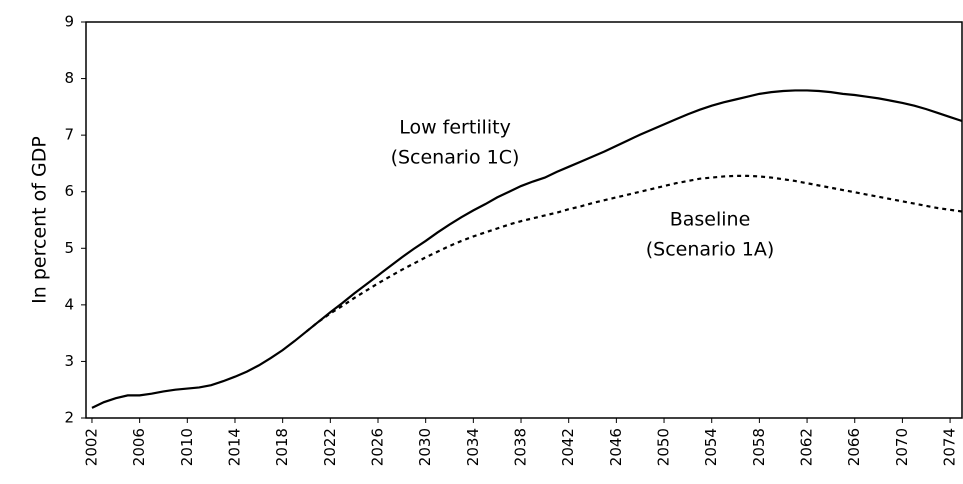 This screenshot has height=484, width=963. Describe the element at coordinates (282, 447) in the screenshot. I see `x-tick-label: 2018` at that location.